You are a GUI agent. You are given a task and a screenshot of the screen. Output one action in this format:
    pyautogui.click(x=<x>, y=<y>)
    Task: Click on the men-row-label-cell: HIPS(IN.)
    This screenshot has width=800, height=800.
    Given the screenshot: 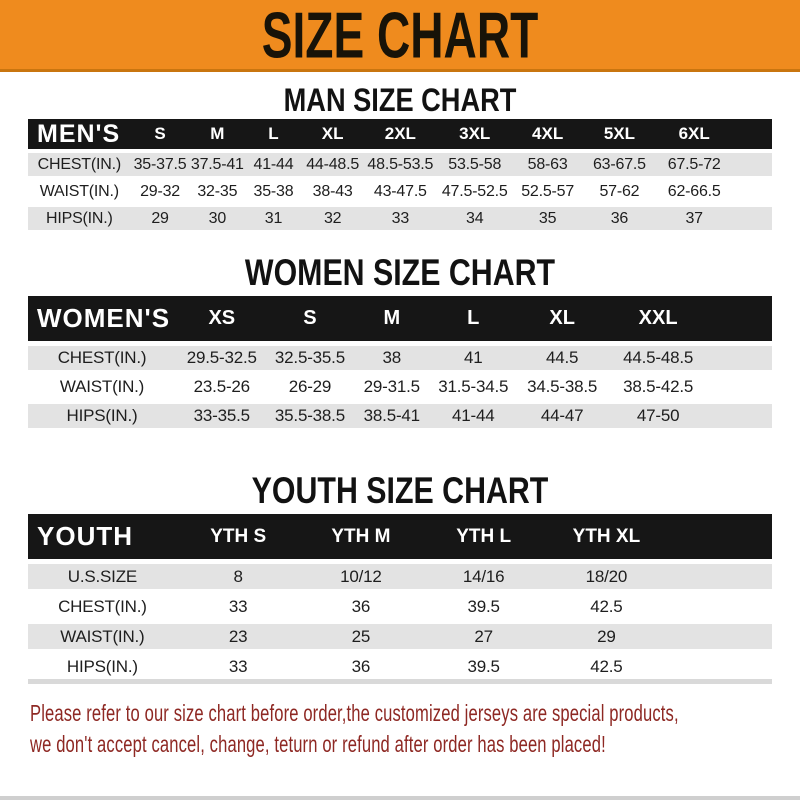 What is the action you would take?
    pyautogui.click(x=79, y=218)
    